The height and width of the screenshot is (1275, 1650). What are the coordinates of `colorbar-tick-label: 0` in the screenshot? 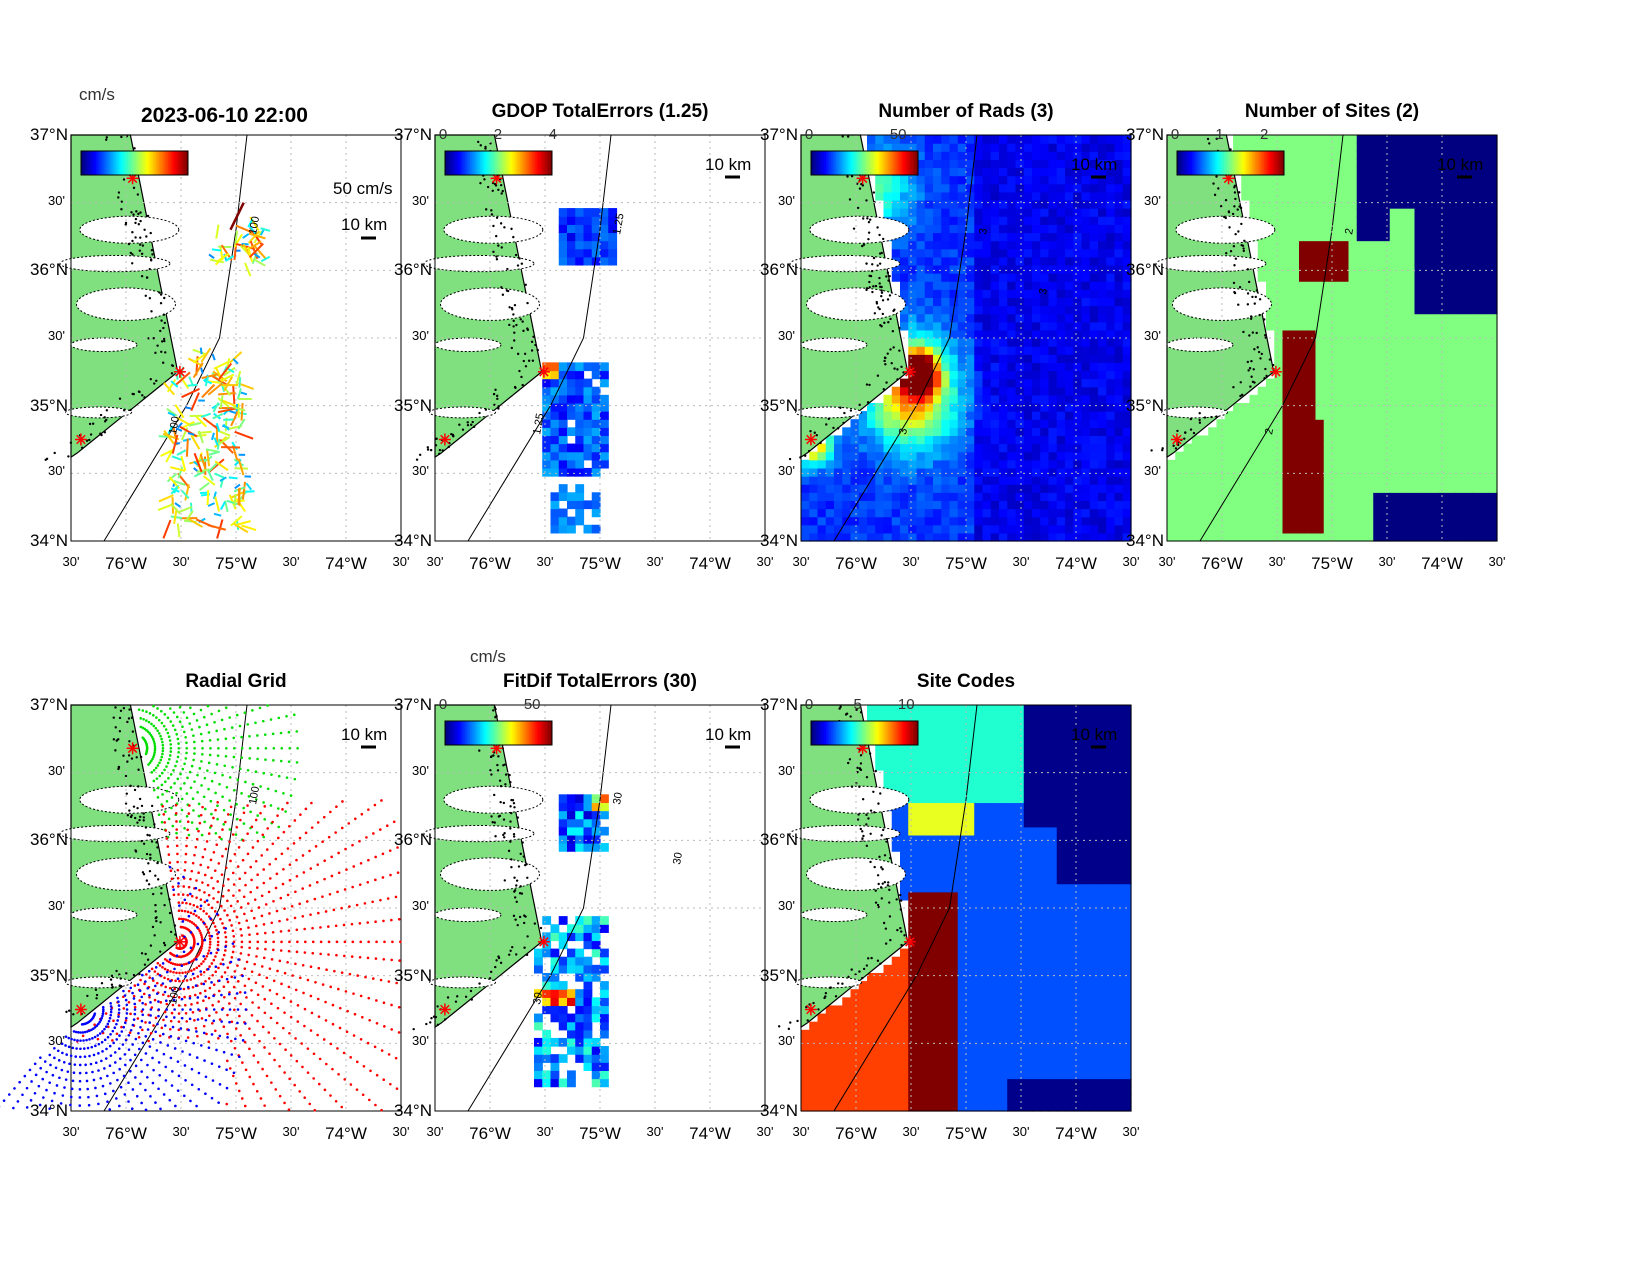 It's located at (443, 134).